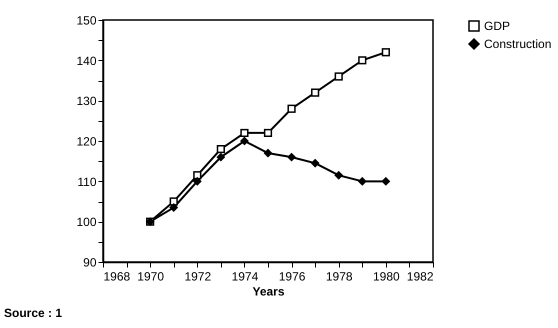 The width and height of the screenshot is (558, 328). Describe the element at coordinates (420, 277) in the screenshot. I see `x-tick-label: 1982` at that location.